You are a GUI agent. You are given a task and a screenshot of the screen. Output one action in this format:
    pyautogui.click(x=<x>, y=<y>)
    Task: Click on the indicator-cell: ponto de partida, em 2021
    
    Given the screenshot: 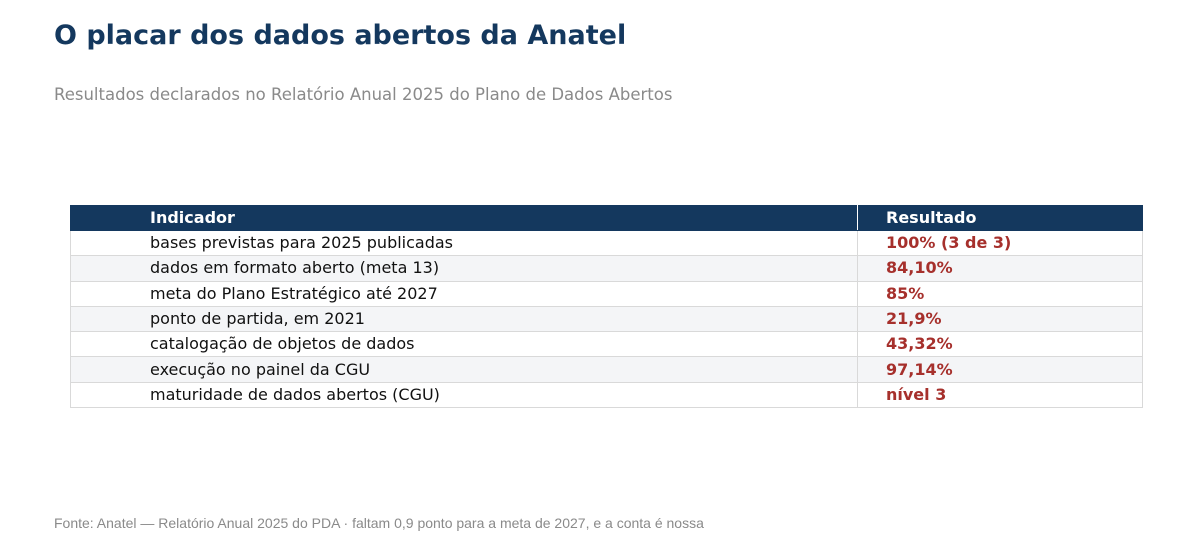 What is the action you would take?
    pyautogui.click(x=464, y=319)
    